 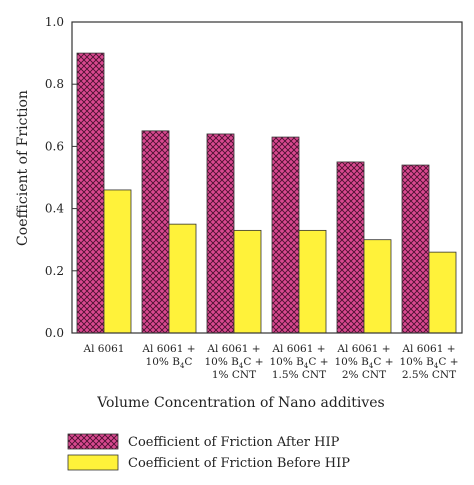 I want to click on x-category-label: 2% CNT, so click(x=364, y=375).